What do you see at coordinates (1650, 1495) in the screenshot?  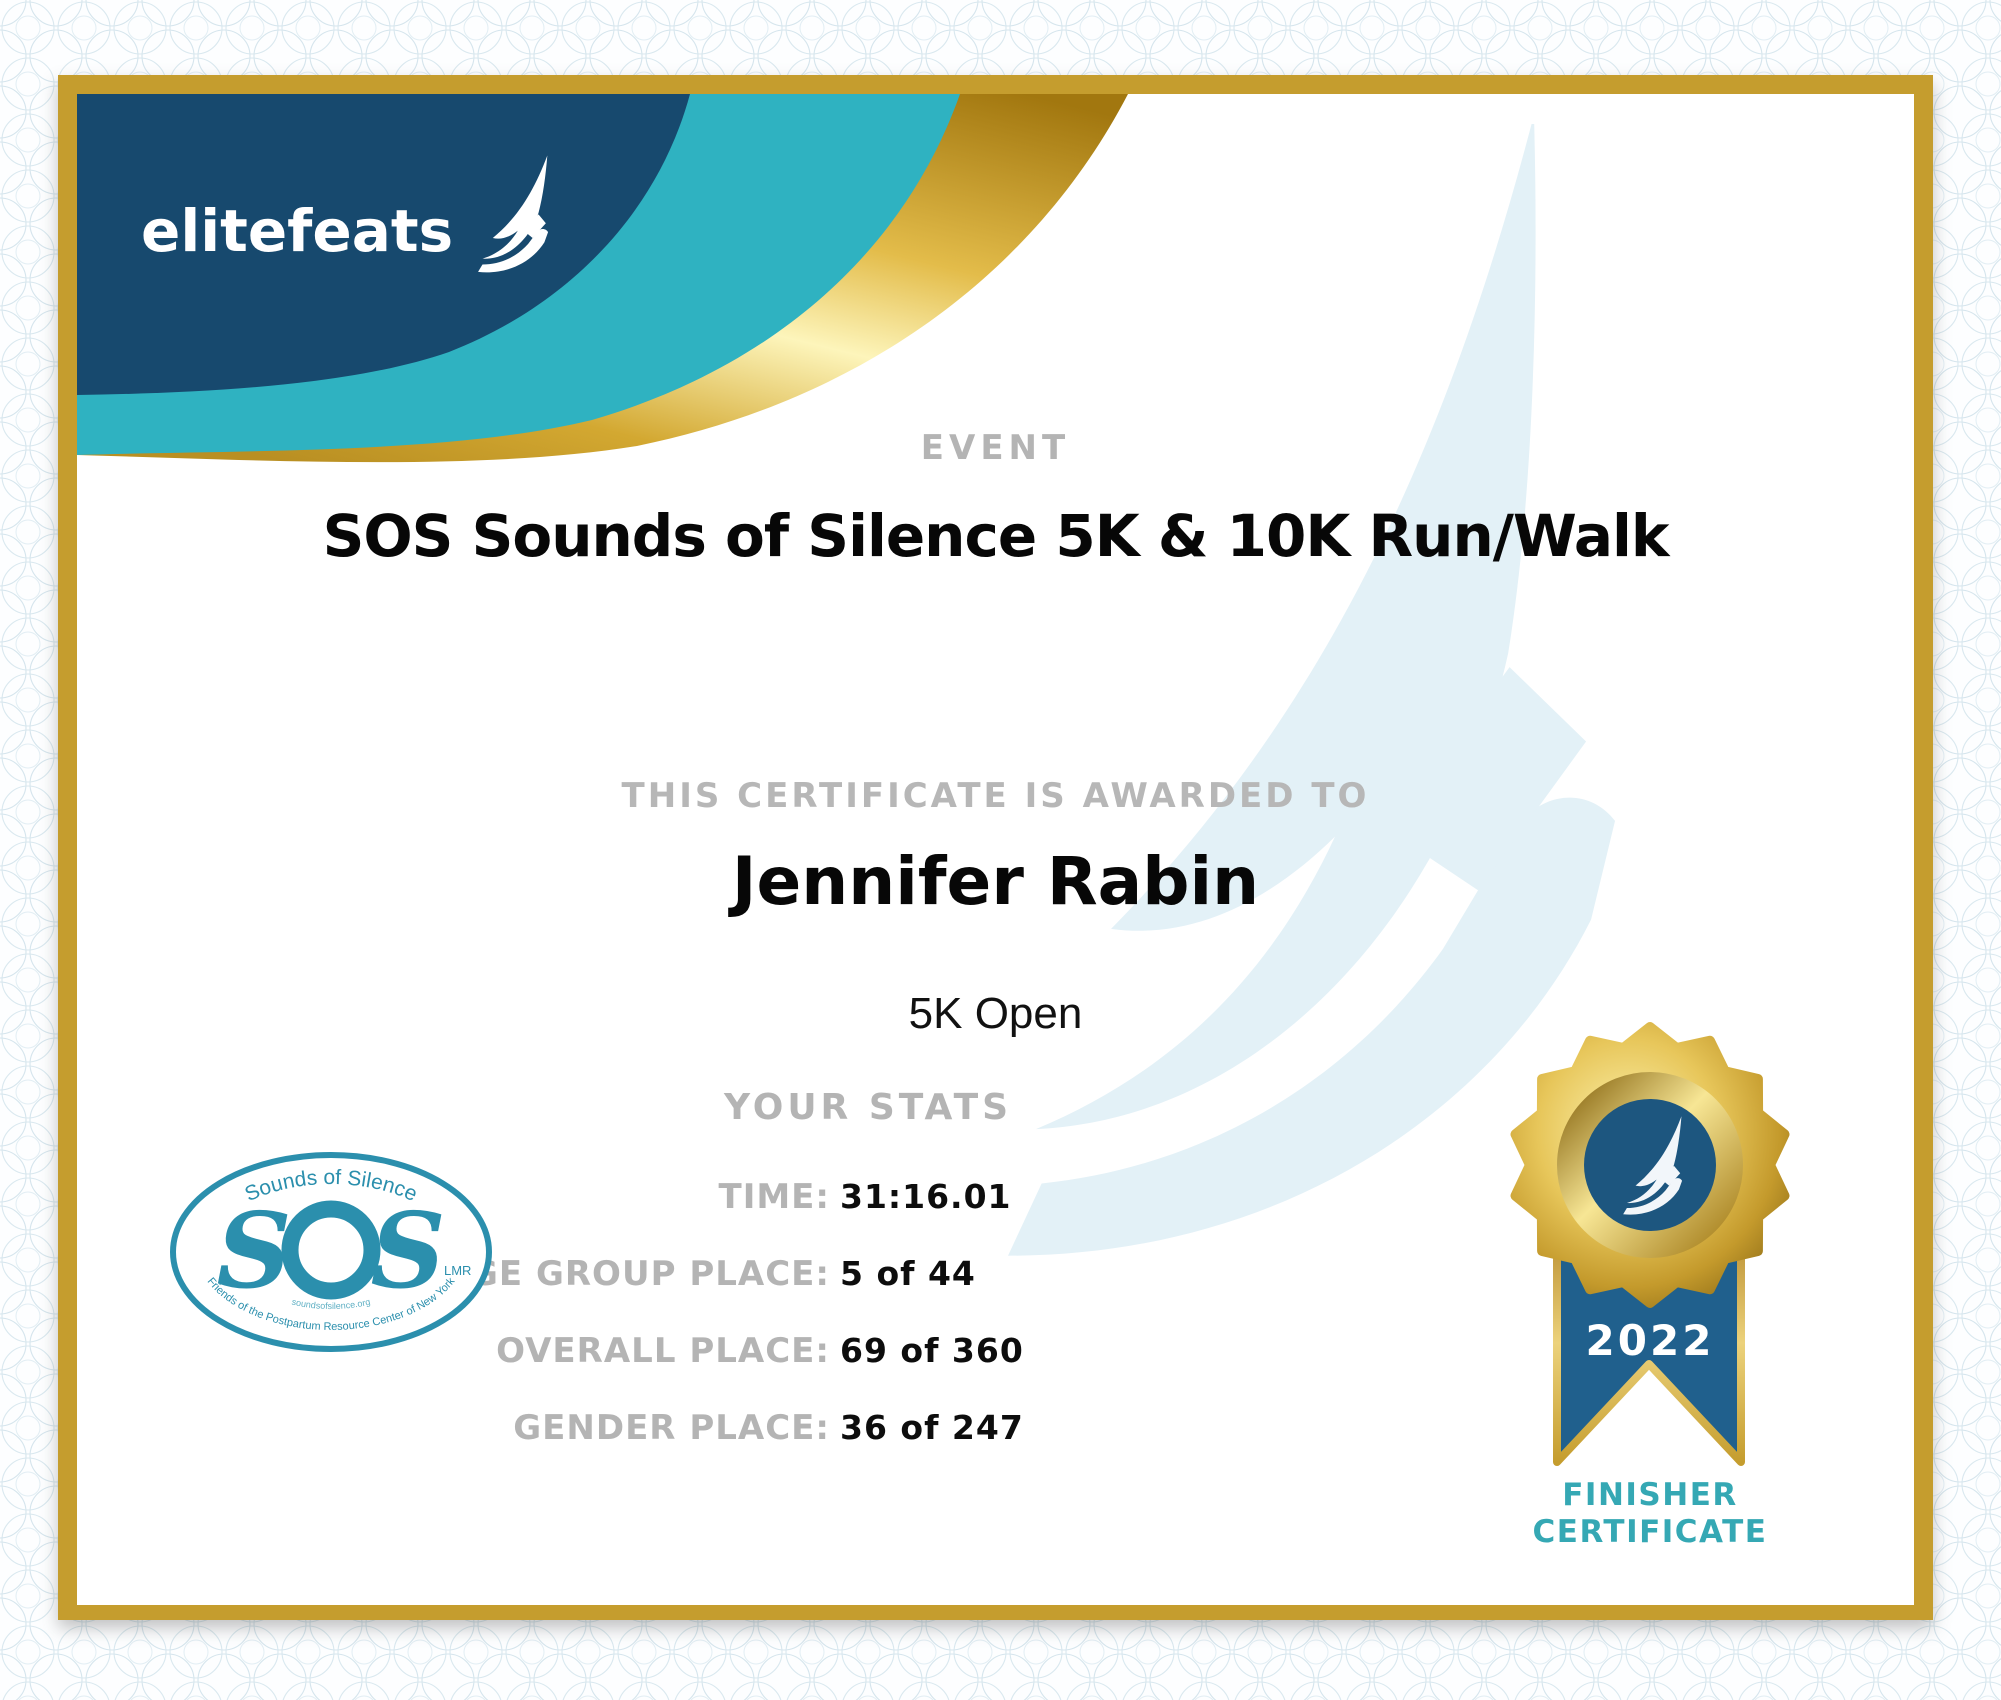 I see `finisher-caption-line1: FINISHER` at bounding box center [1650, 1495].